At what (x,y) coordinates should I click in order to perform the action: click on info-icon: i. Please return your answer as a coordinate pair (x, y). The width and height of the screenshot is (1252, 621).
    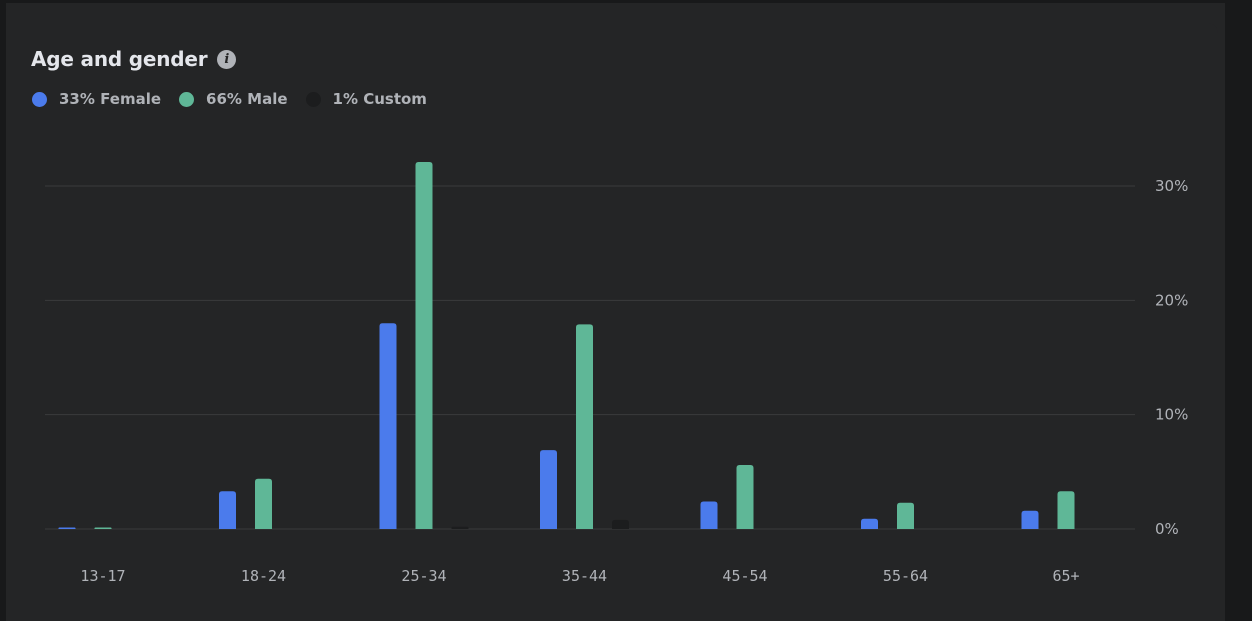
    Looking at the image, I should click on (227, 59).